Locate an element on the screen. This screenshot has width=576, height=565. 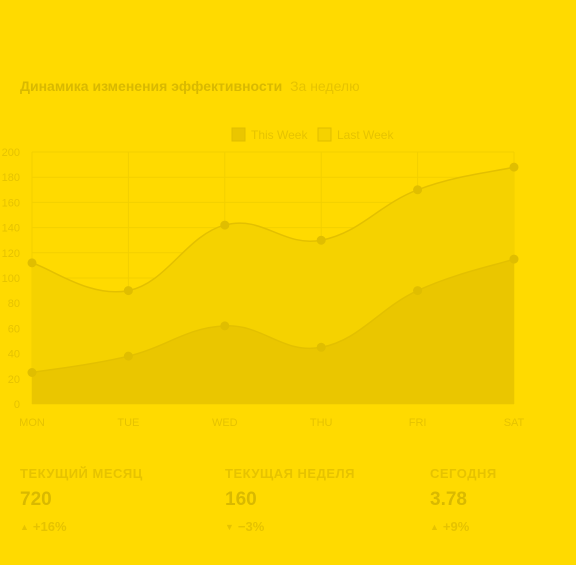
y-tick-label: 60 is located at coordinates (14, 329).